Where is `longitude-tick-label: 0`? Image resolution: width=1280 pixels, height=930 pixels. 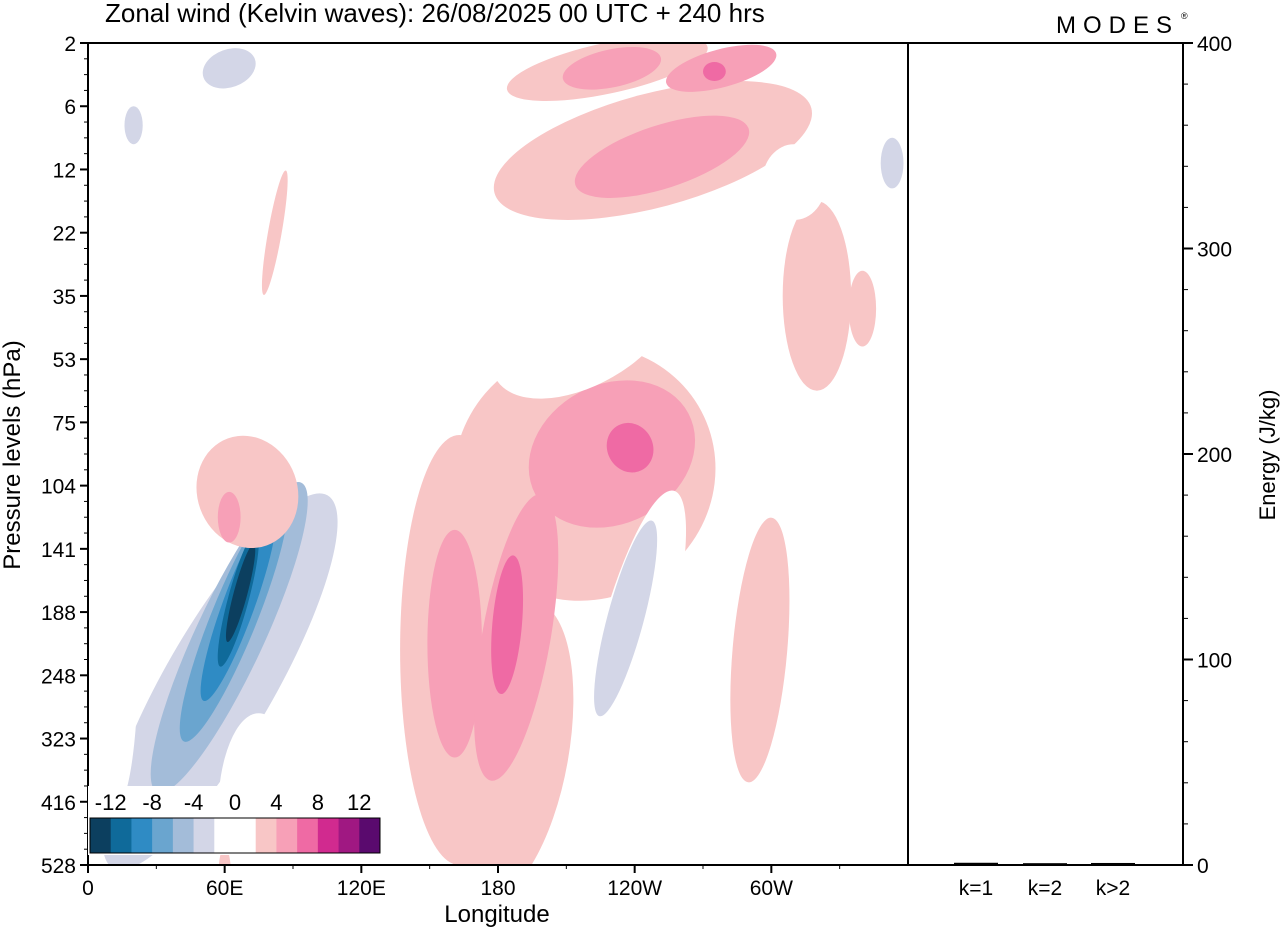
longitude-tick-label: 0 is located at coordinates (88, 888).